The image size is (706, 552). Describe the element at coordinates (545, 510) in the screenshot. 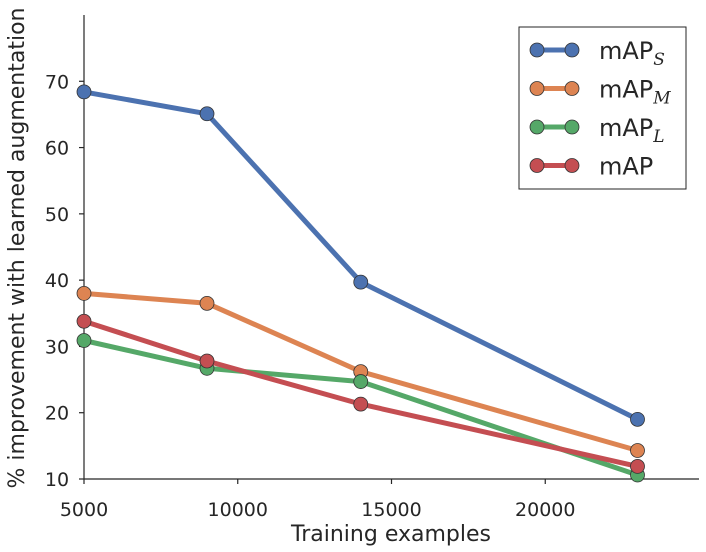

I see `x-tick-label: 20000` at that location.